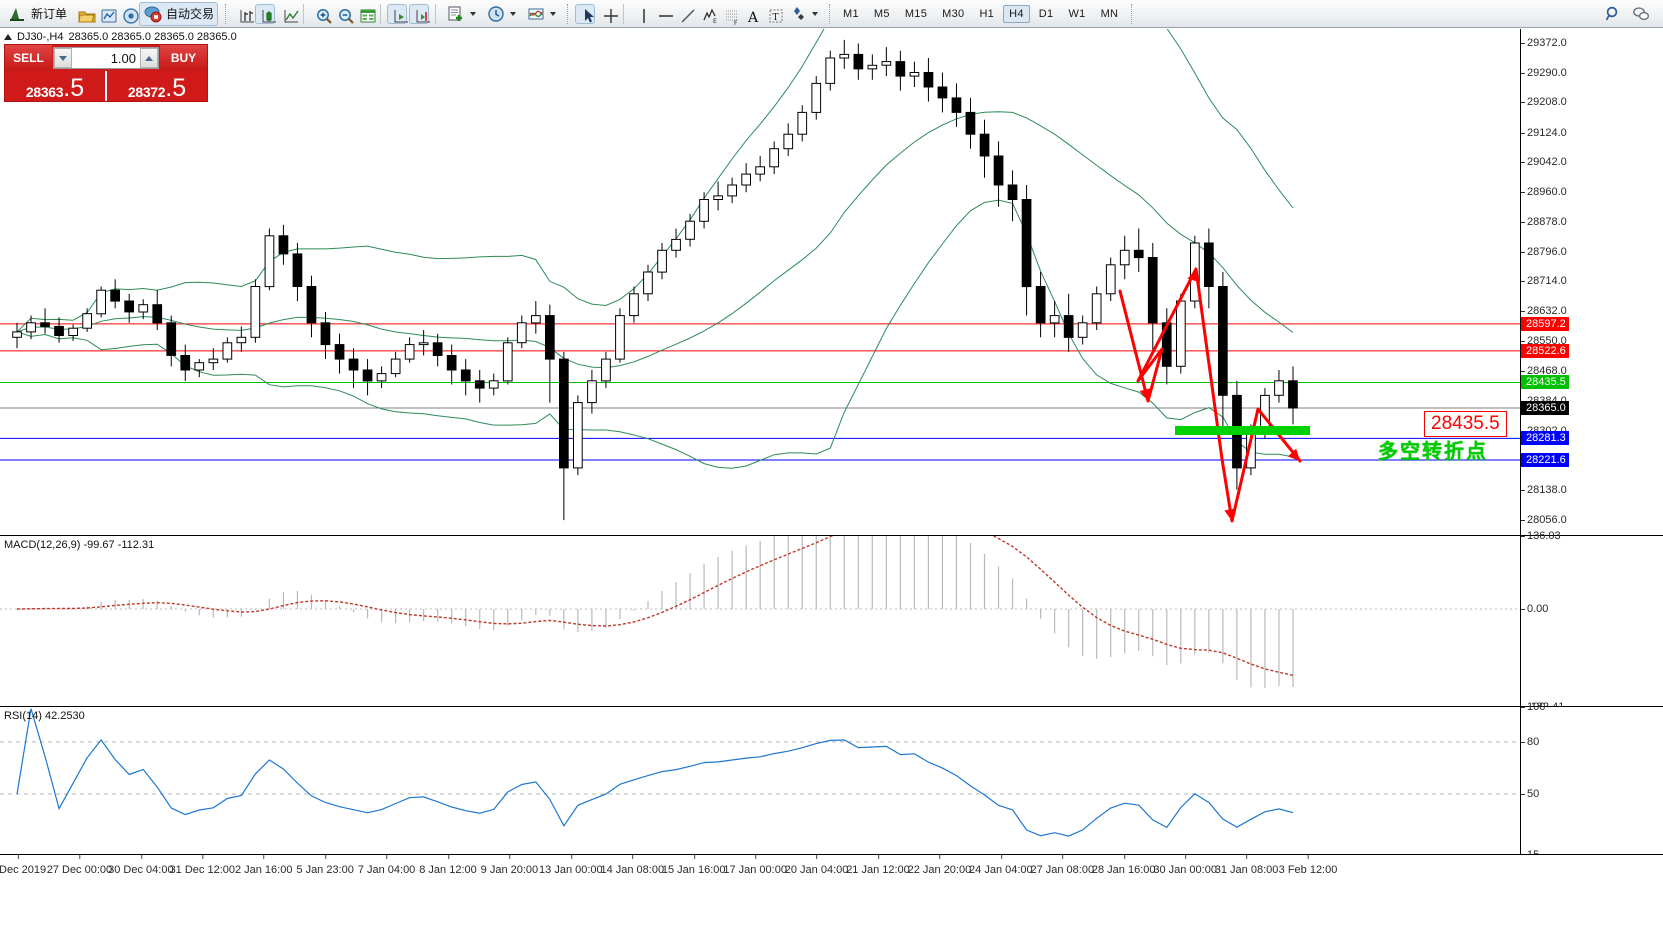 The width and height of the screenshot is (1663, 951). I want to click on period-button, so click(501, 14).